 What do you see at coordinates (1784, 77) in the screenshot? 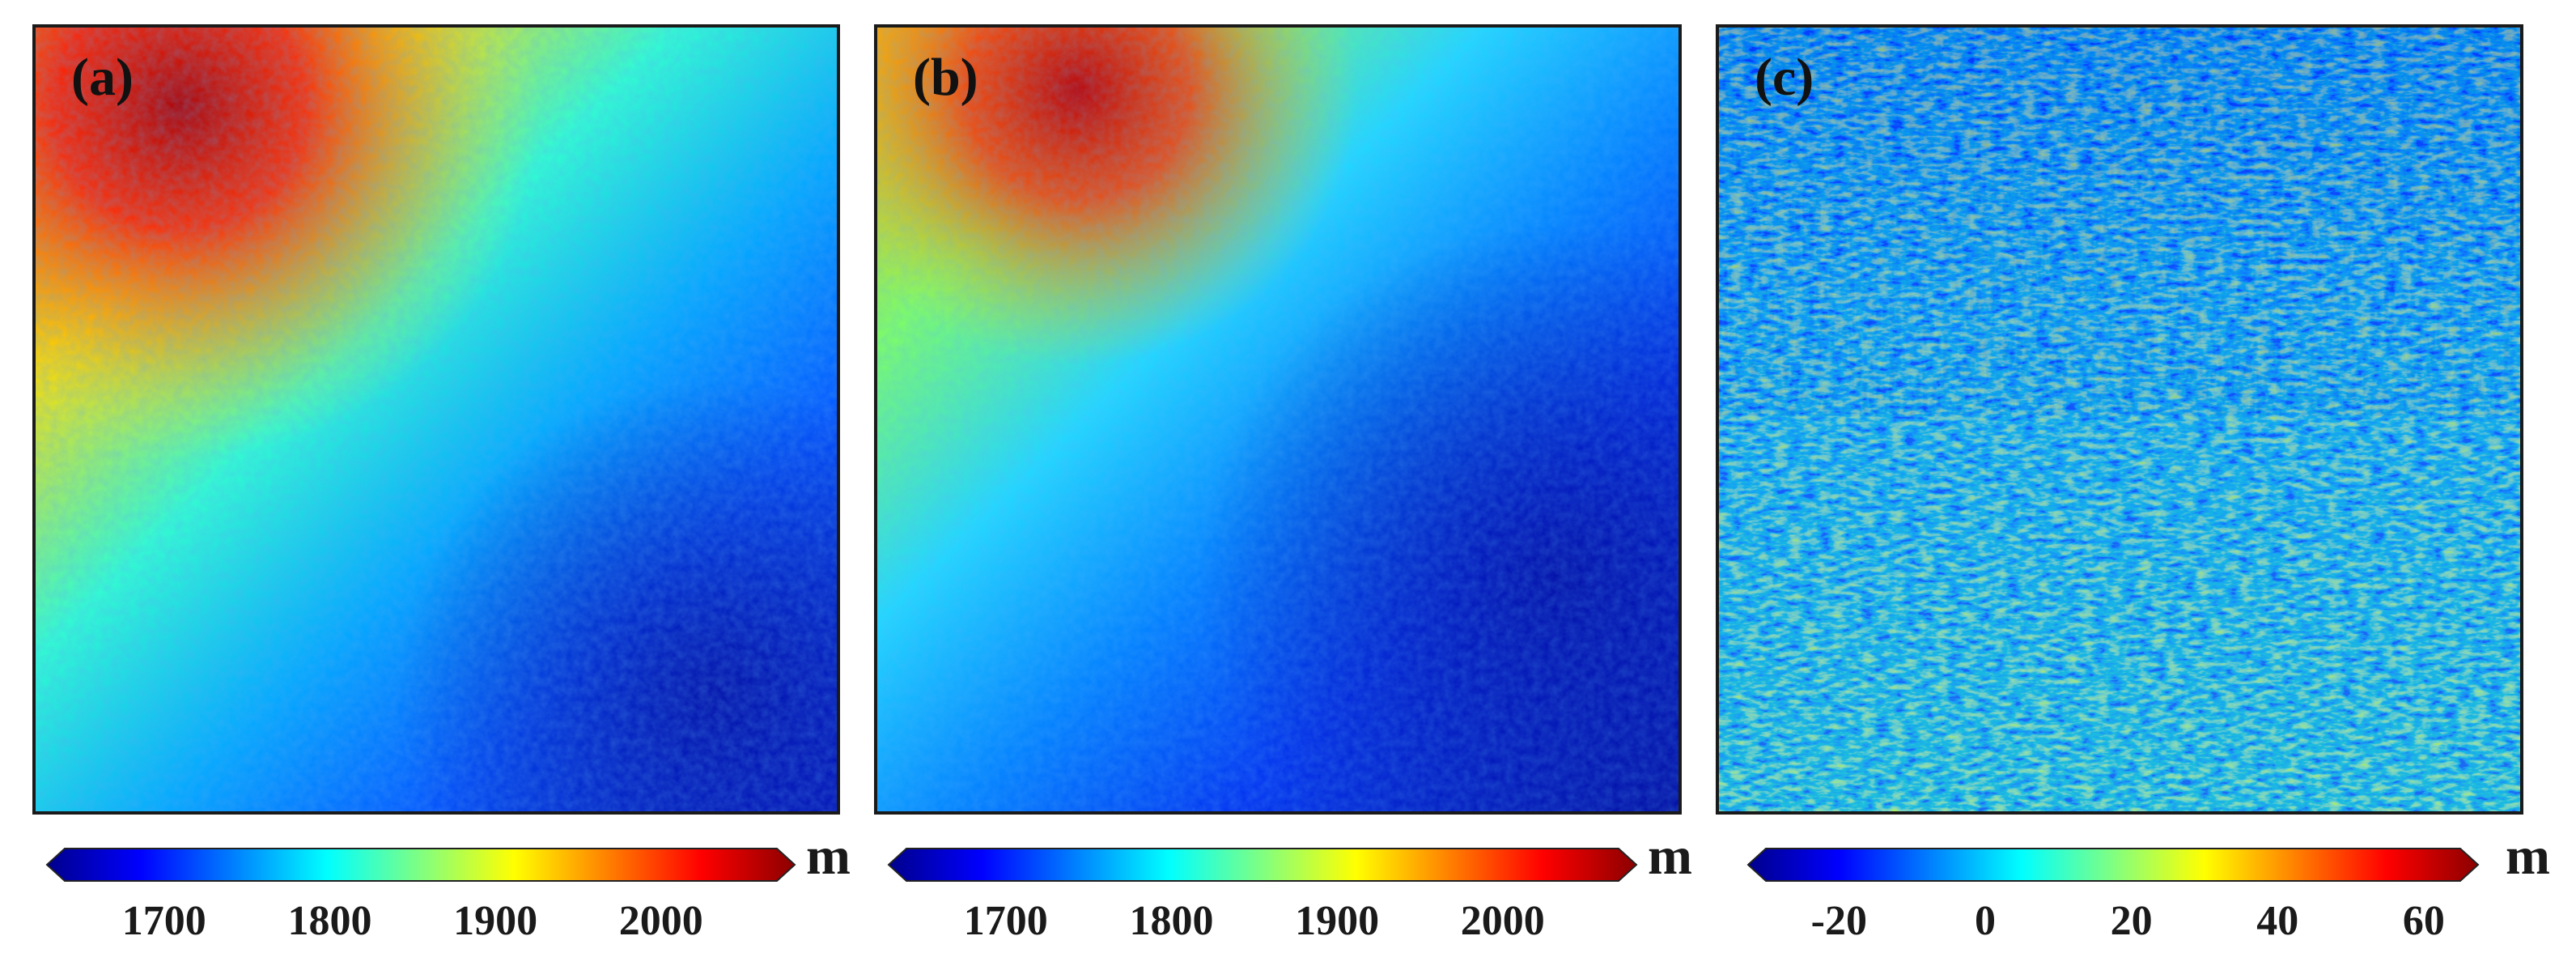
I see `panel-label-c: (c)` at bounding box center [1784, 77].